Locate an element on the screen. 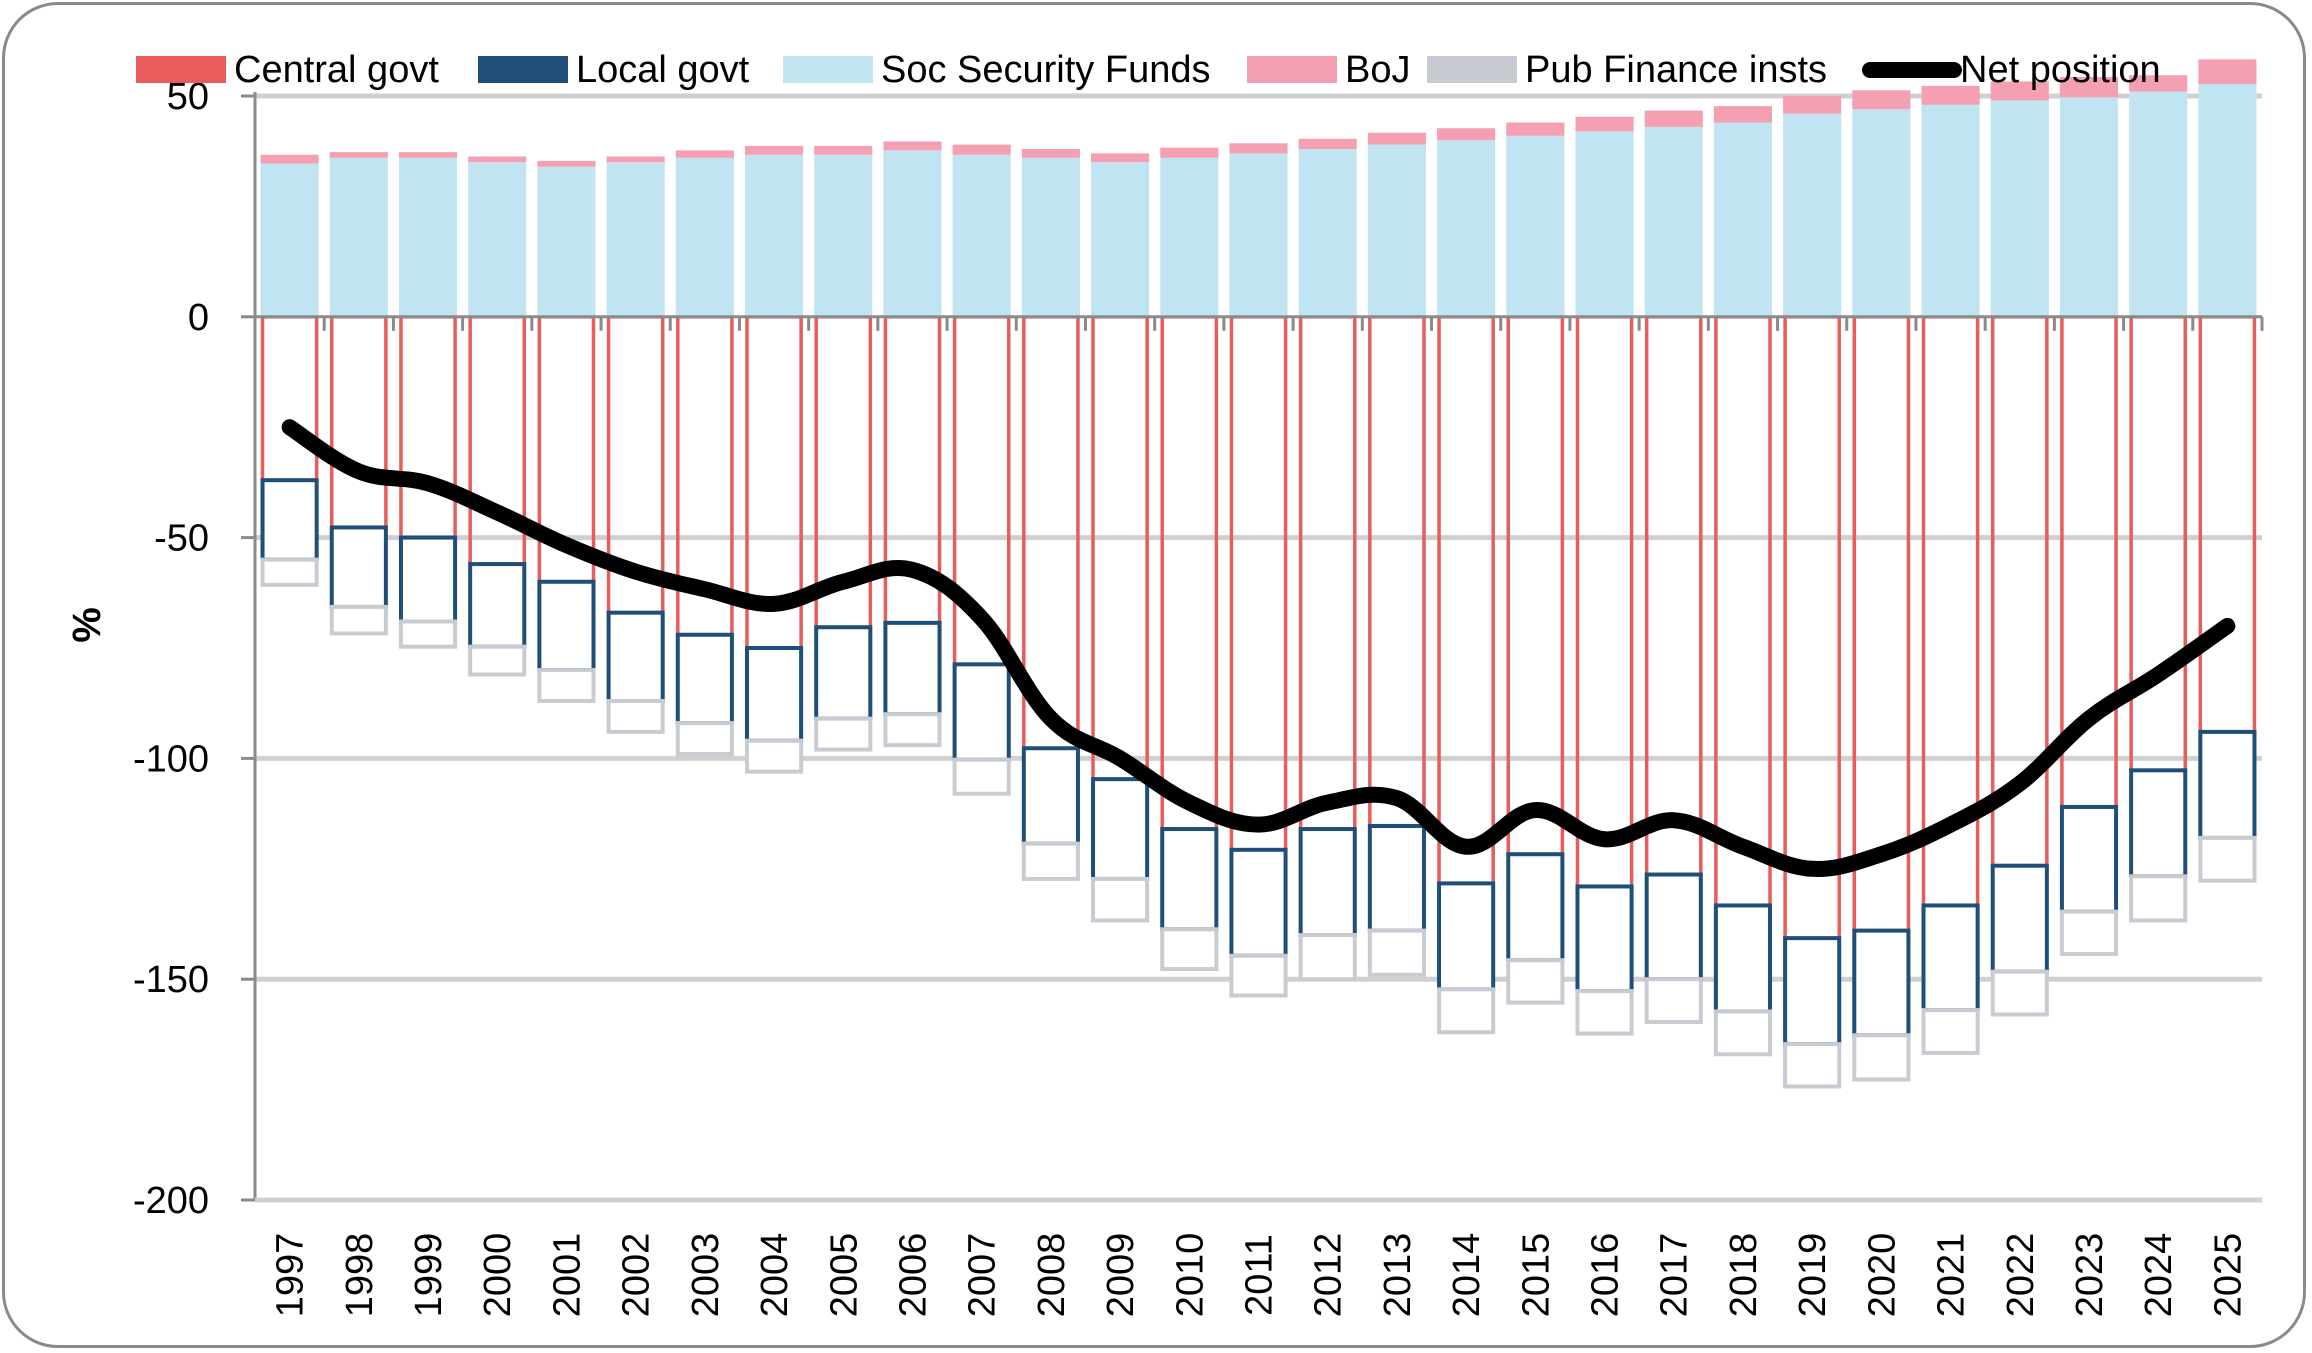 The height and width of the screenshot is (1353, 2312). y-tick-label: -150 is located at coordinates (171, 980).